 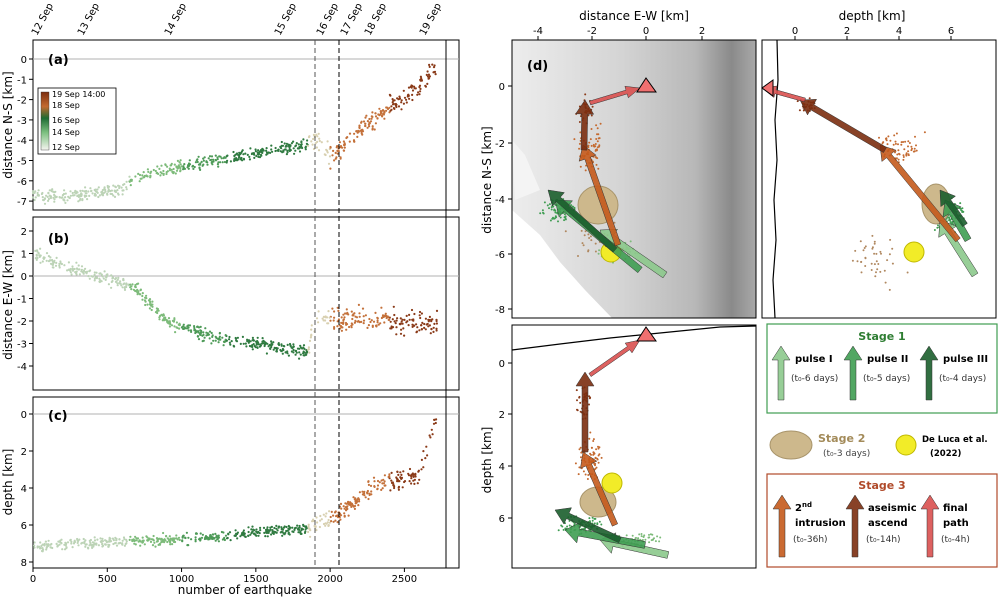 What do you see at coordinates (500, 200) in the screenshot?
I see `map-ytick-label: -4` at bounding box center [500, 200].